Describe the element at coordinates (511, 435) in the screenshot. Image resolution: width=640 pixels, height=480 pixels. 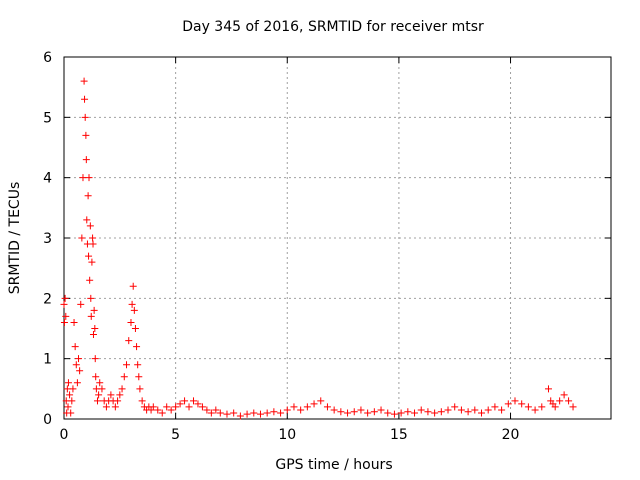
I see `x-tick-label: 20` at that location.